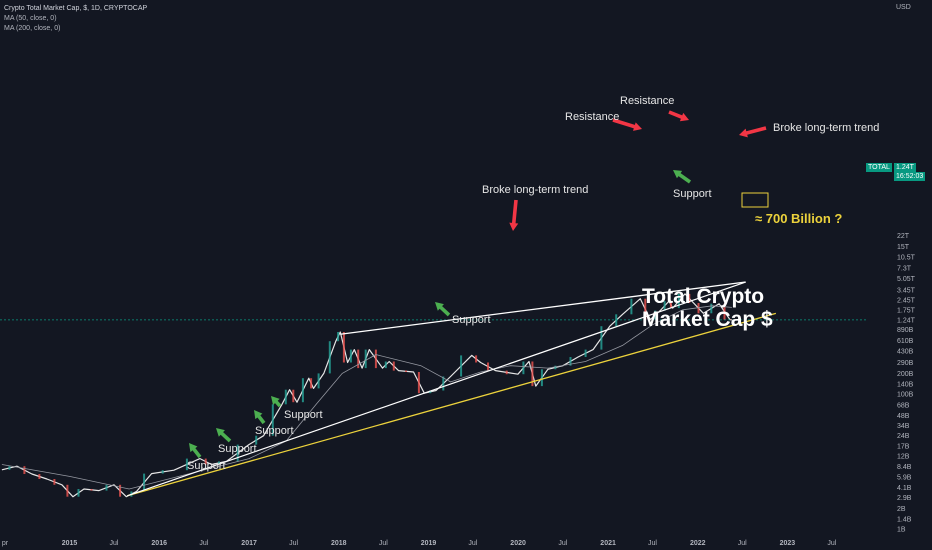 This screenshot has width=932, height=550. Describe the element at coordinates (647, 101) in the screenshot. I see `resistance-label-2: Resistance` at that location.